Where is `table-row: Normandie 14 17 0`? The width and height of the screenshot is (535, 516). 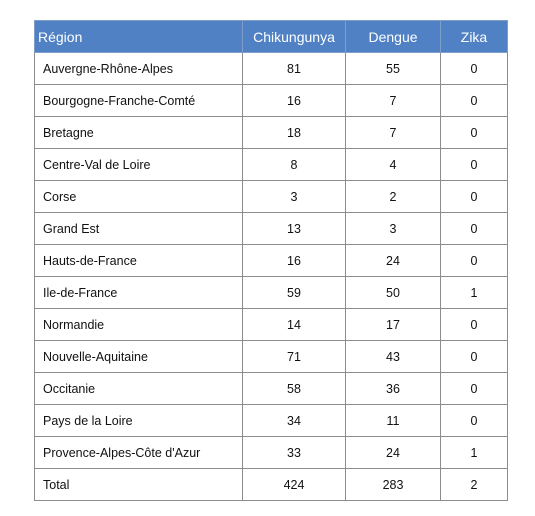 table-row: Normandie 14 17 0 is located at coordinates (271, 324).